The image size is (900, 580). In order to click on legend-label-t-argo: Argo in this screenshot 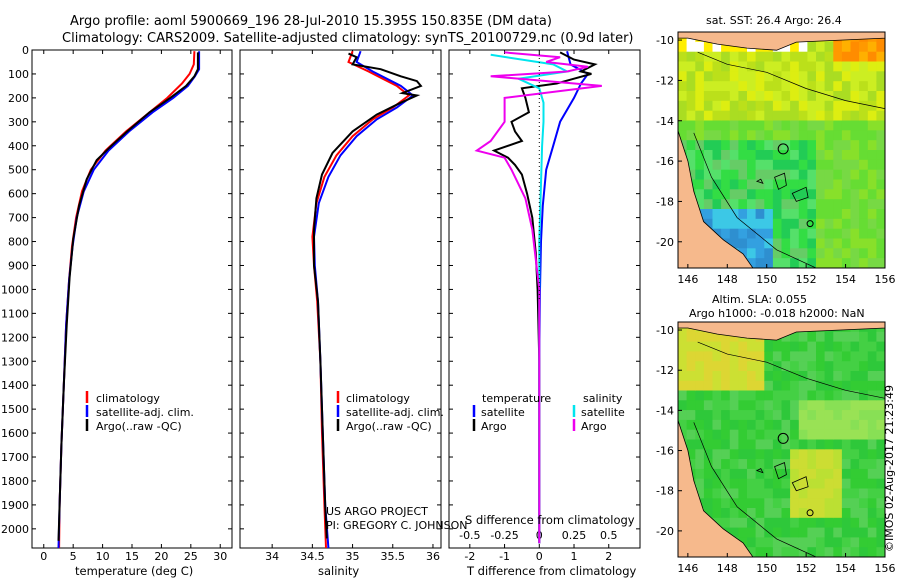, I will do `click(494, 426)`.